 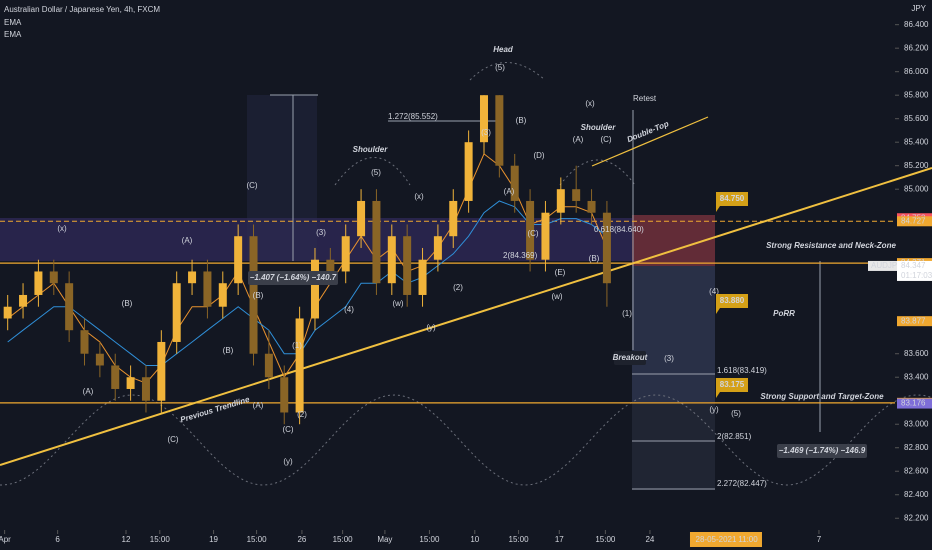 I want to click on annotation: Breakout, so click(x=630, y=357).